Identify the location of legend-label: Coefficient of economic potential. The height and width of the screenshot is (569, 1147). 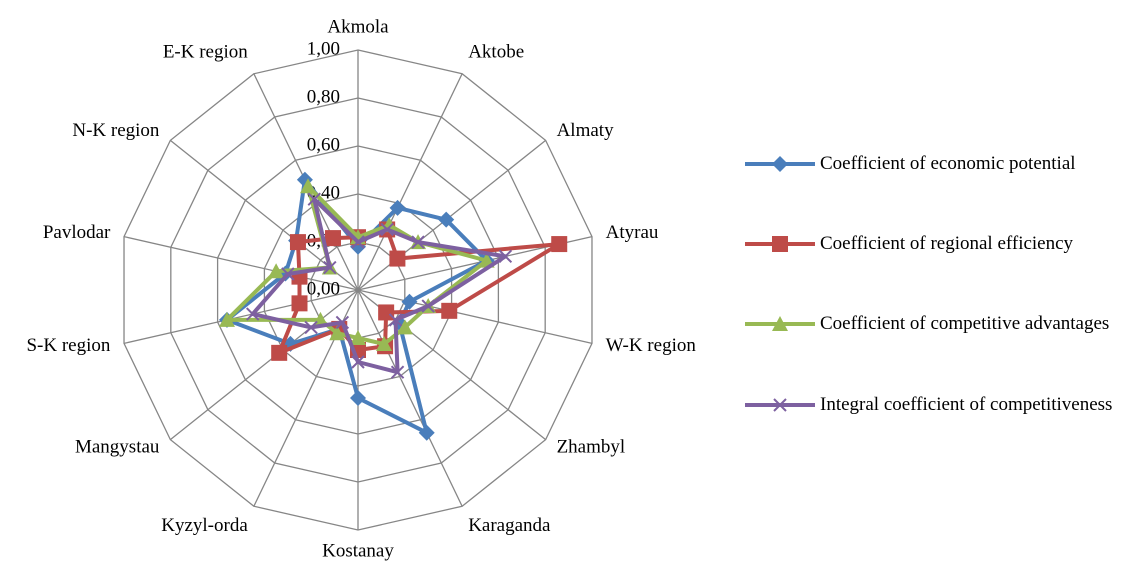
(948, 163).